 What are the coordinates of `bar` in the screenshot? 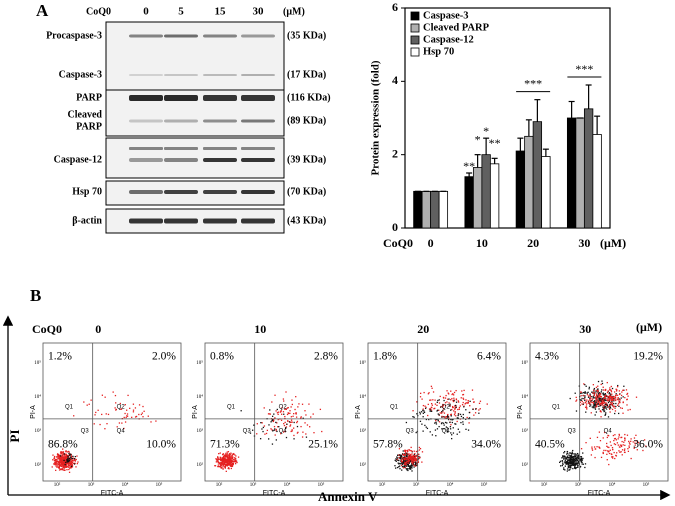 It's located at (486, 191).